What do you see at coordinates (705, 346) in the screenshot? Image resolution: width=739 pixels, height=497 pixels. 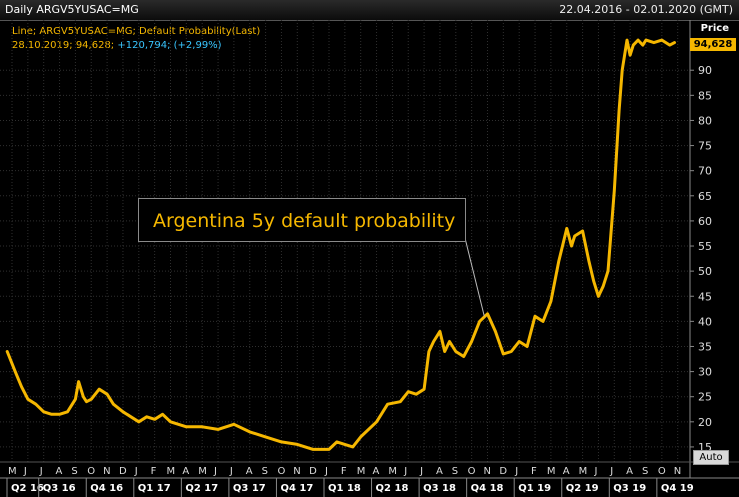 I see `y-tick-label: 35` at bounding box center [705, 346].